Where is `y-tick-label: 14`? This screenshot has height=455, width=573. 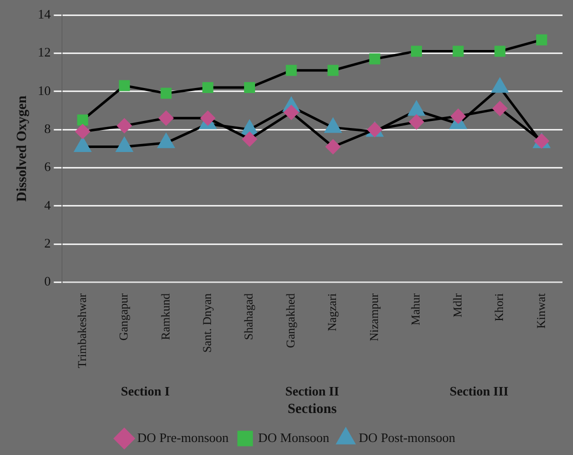
y-tick-label: 14 is located at coordinates (45, 14).